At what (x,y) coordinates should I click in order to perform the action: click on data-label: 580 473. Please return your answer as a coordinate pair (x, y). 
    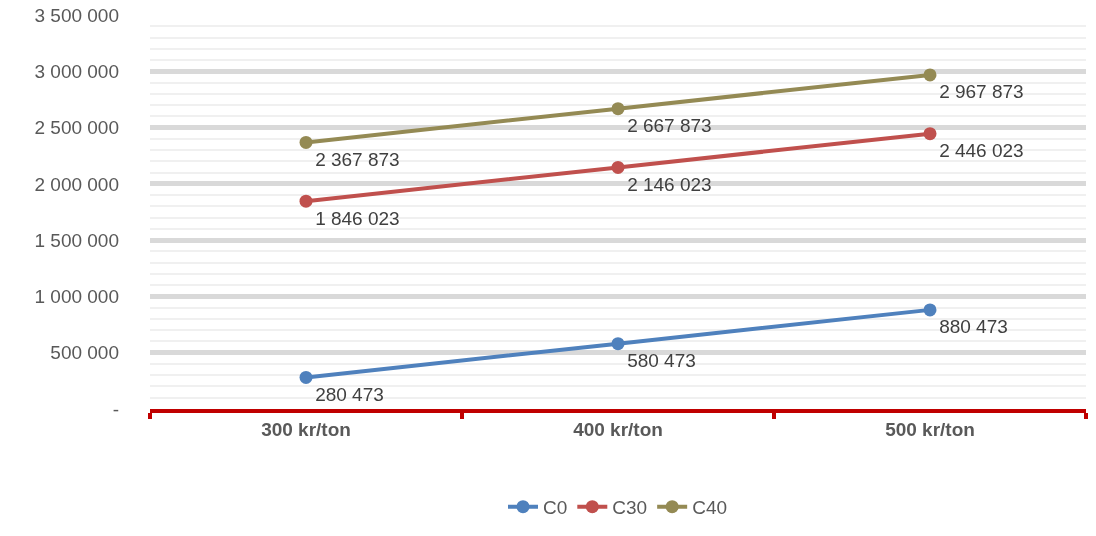
    Looking at the image, I should click on (661, 361).